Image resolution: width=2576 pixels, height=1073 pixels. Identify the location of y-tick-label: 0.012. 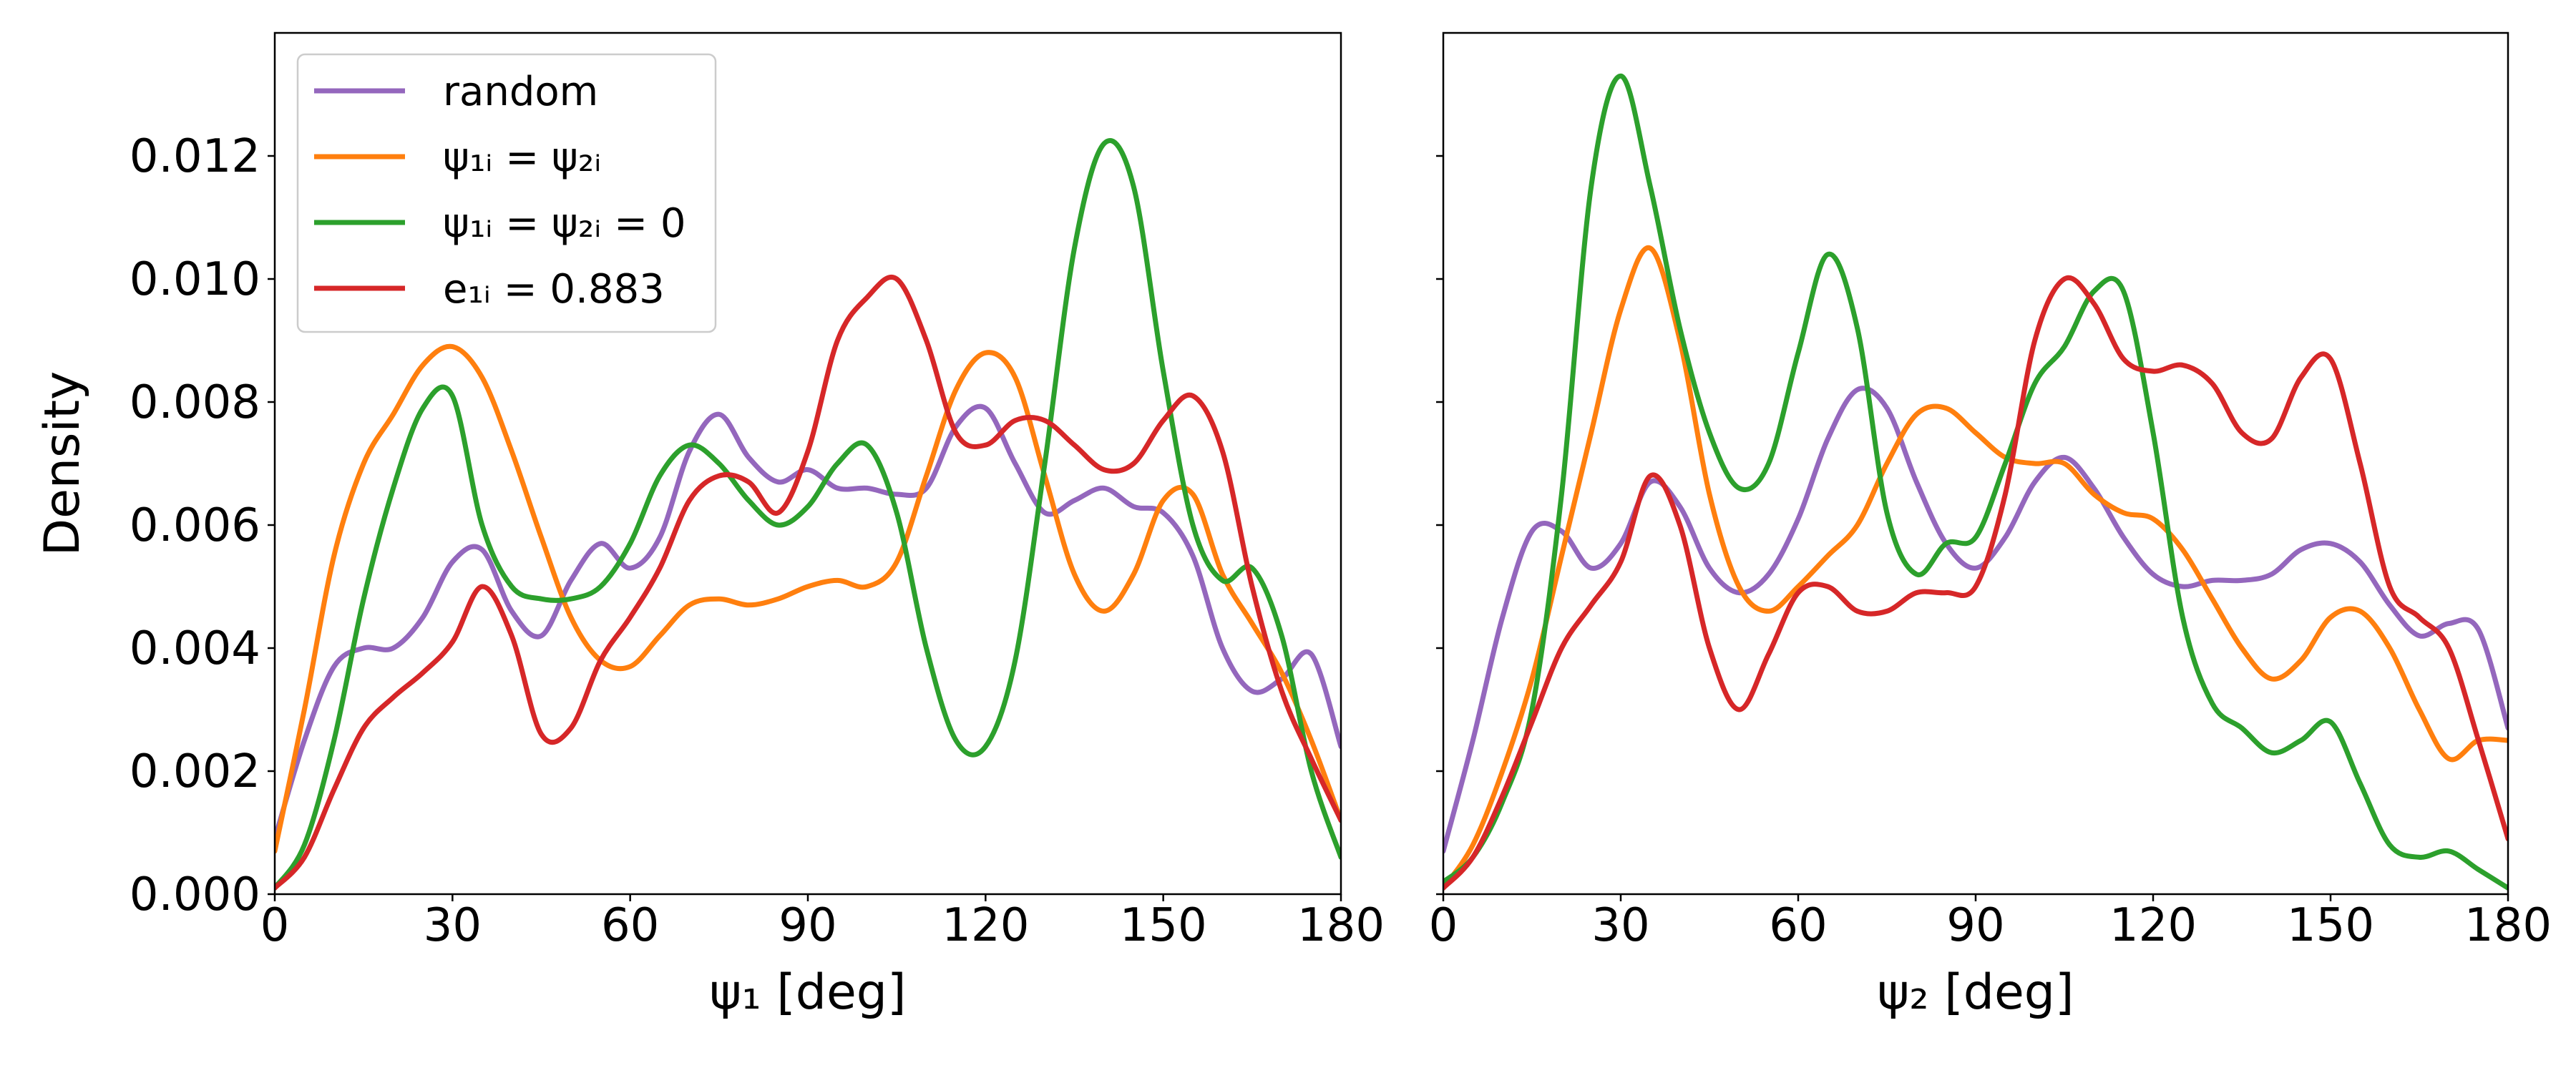
(195, 156).